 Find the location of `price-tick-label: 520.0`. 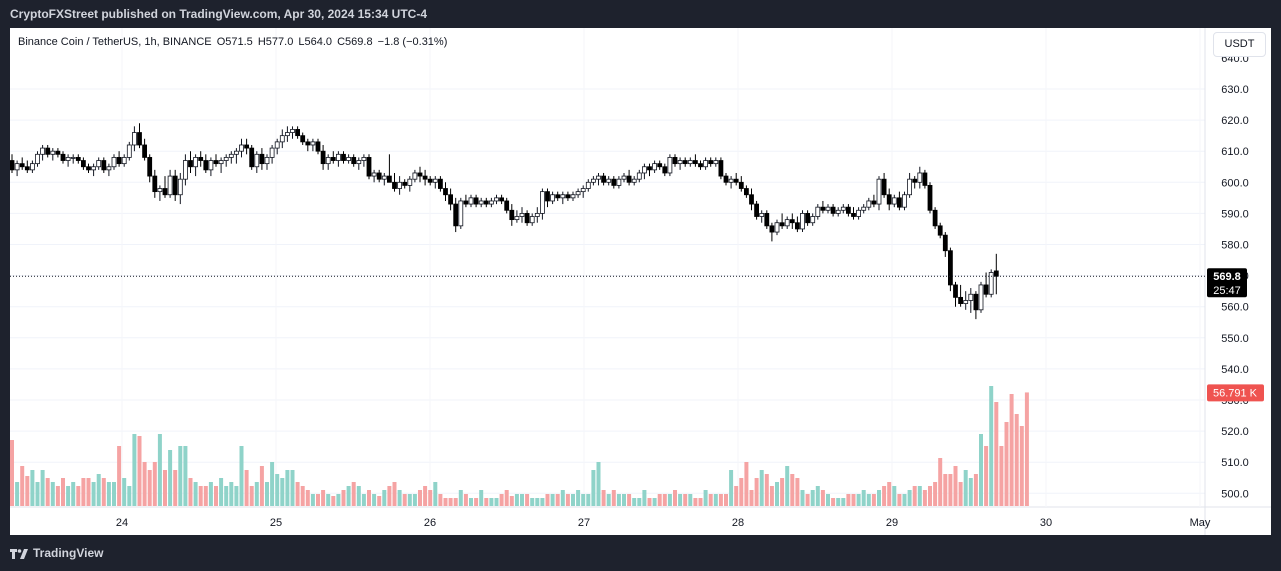

price-tick-label: 520.0 is located at coordinates (1235, 432).